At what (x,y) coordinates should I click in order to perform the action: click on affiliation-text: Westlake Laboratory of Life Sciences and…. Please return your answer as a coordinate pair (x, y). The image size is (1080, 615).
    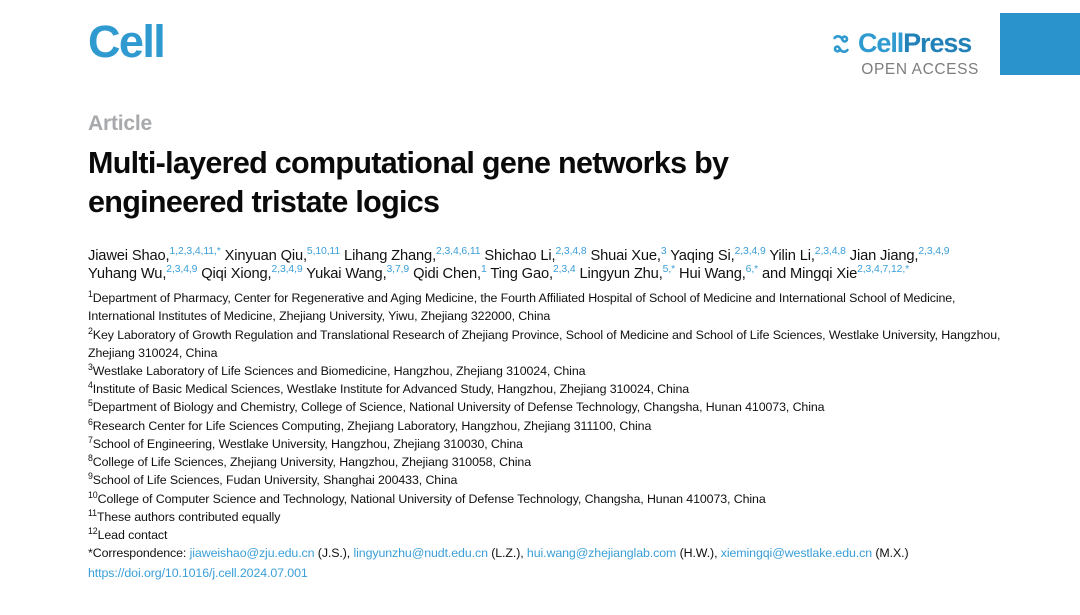
    Looking at the image, I should click on (339, 370).